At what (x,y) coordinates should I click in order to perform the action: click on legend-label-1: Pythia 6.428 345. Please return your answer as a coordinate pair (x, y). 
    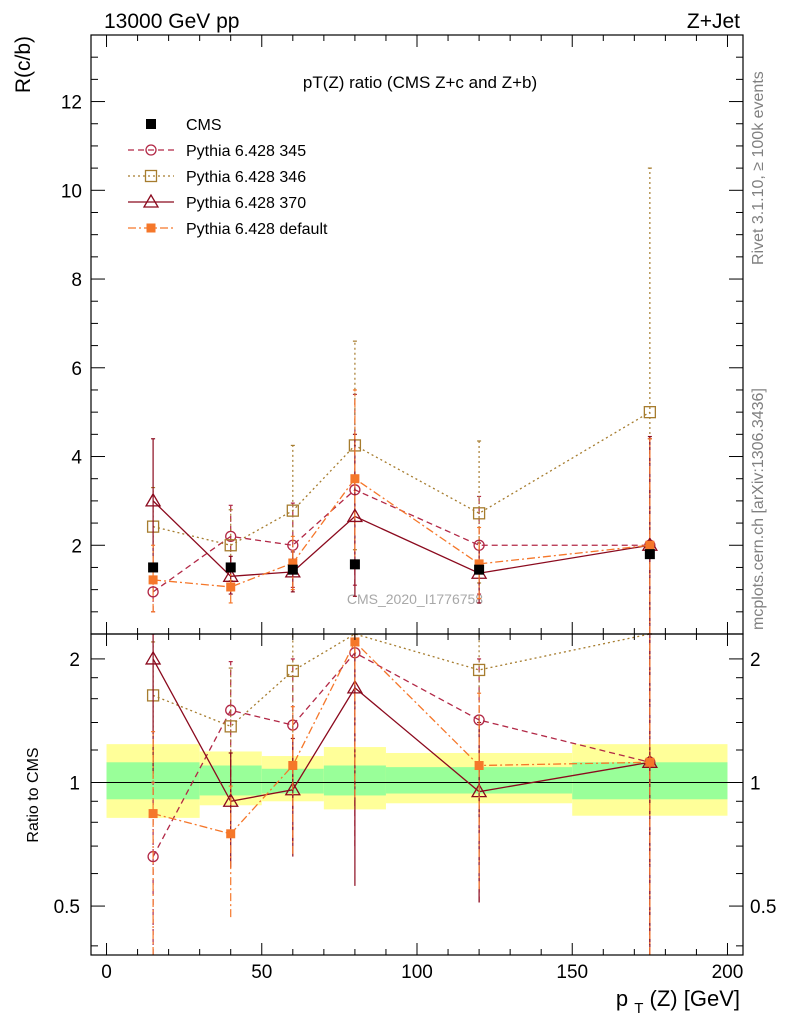
    Looking at the image, I should click on (246, 151).